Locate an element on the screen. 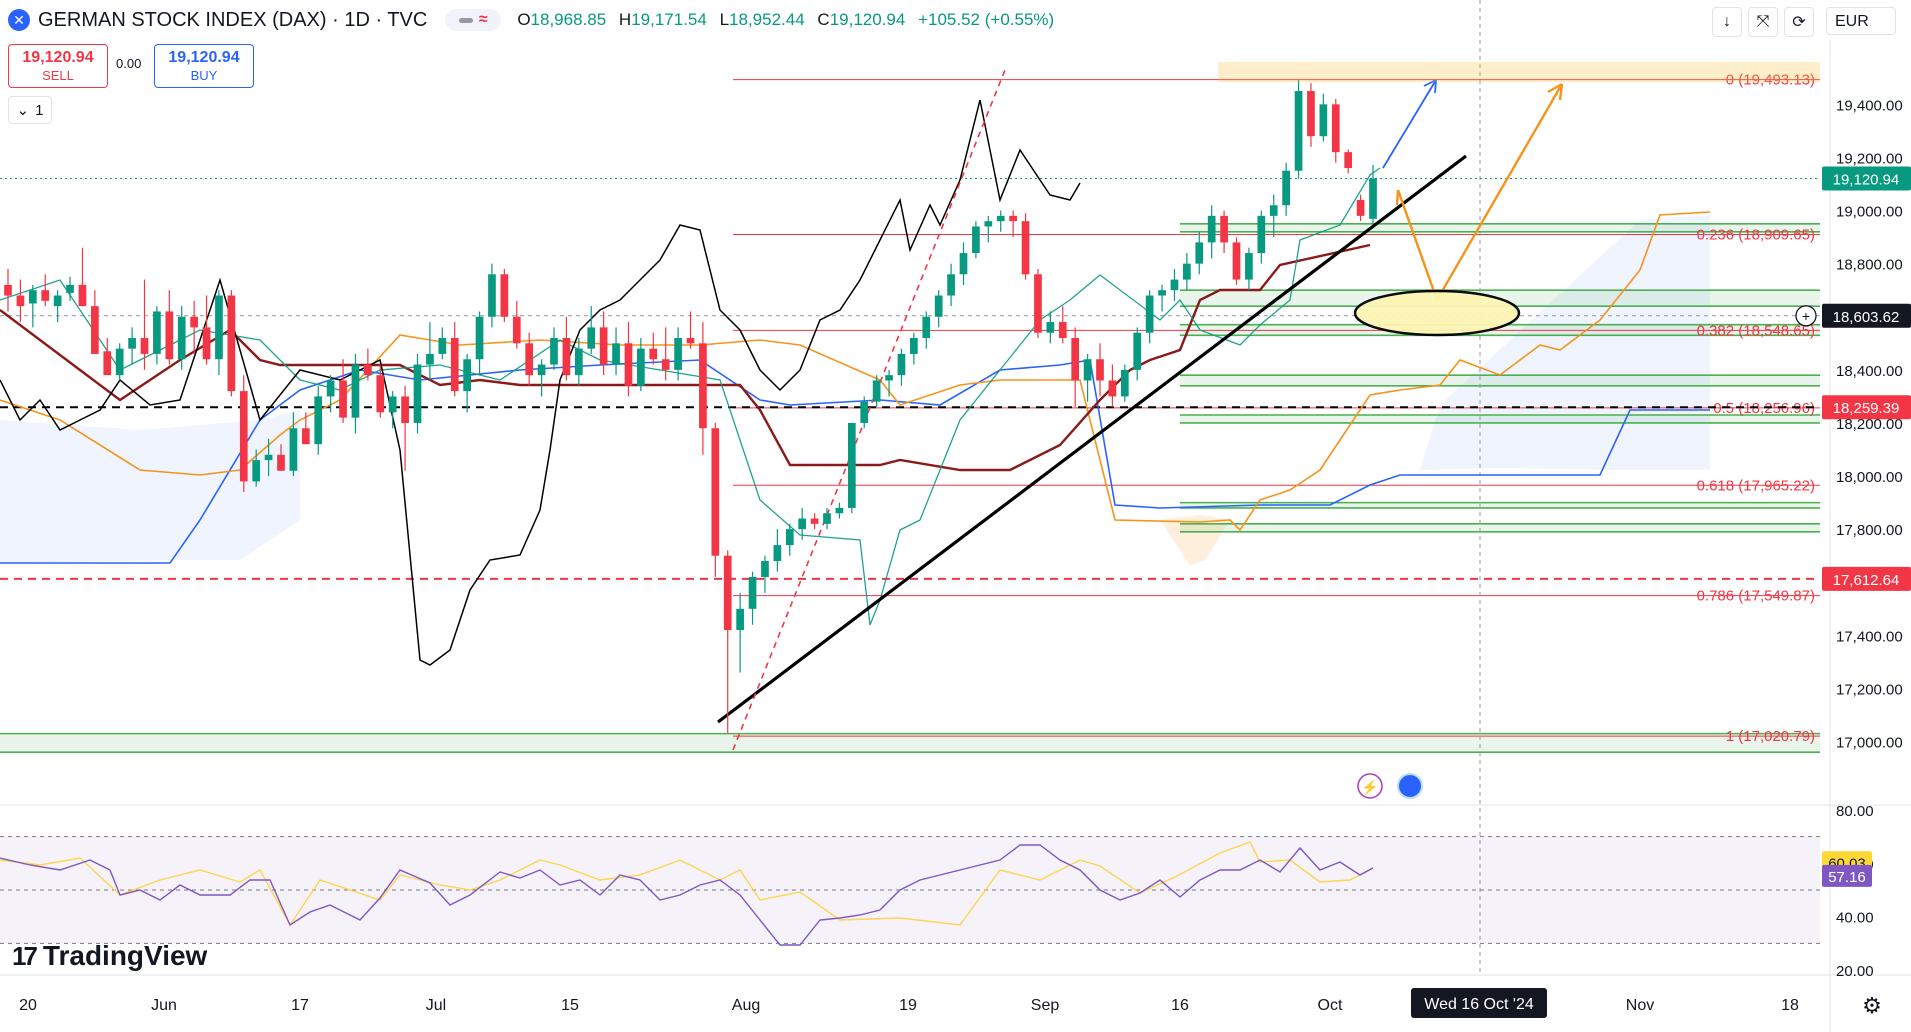 The height and width of the screenshot is (1032, 1911). sell-button: 19,120.94 SELL is located at coordinates (58, 66).